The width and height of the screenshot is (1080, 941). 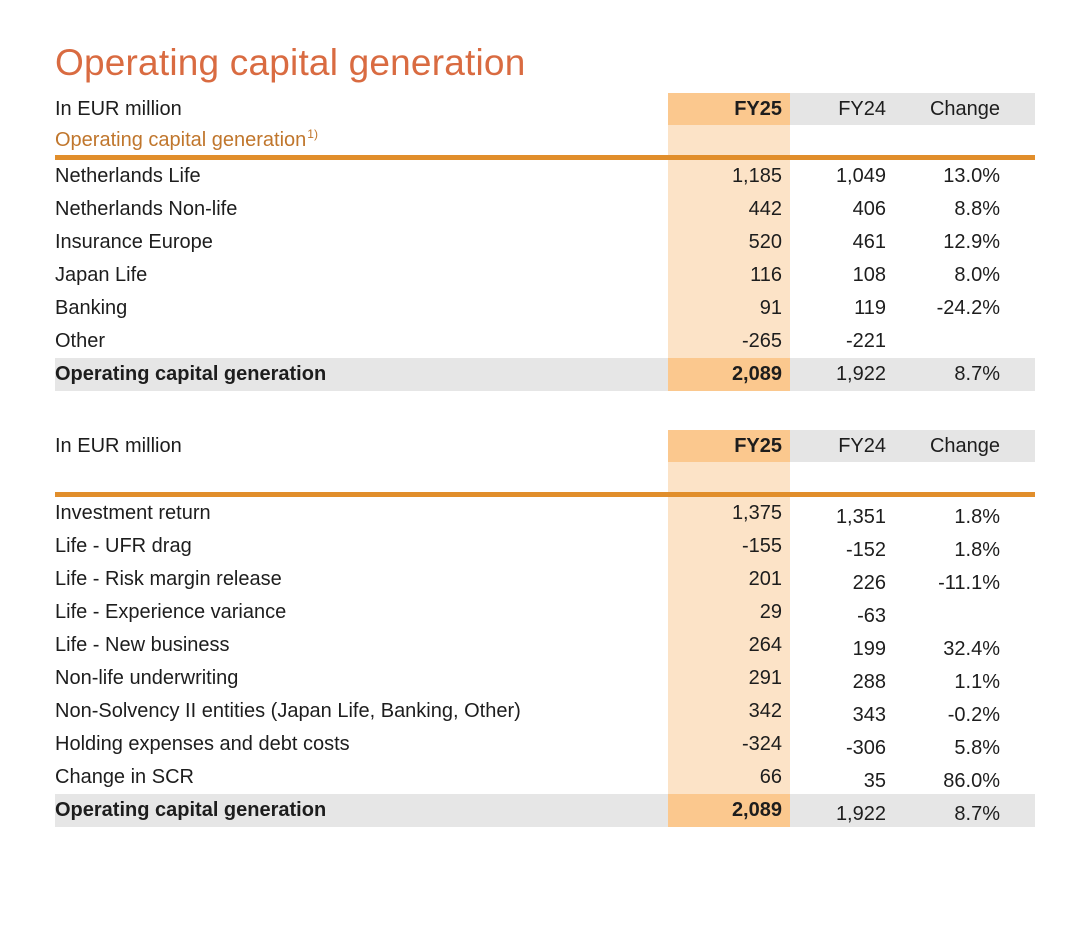 I want to click on row-fy25-value: 29, so click(x=729, y=612).